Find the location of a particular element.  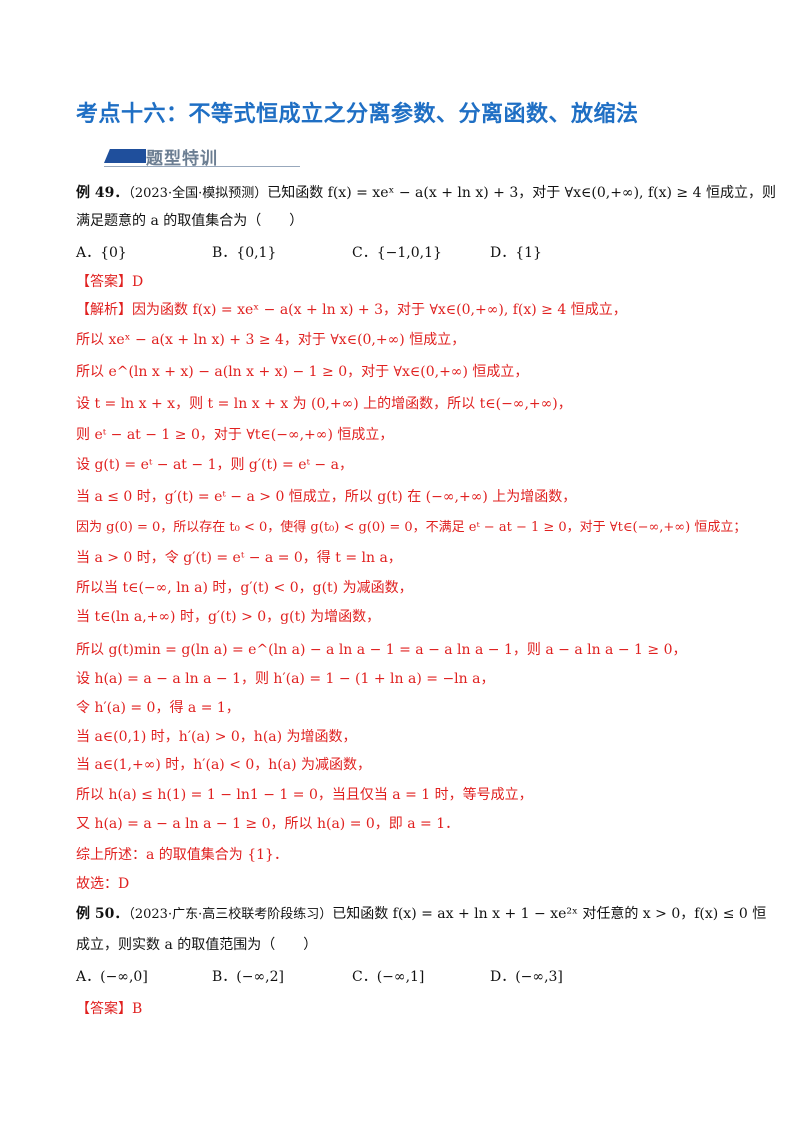

ex49-step-15: 当 a∈(0,1) 时，h′(a) > 0，h(a) 为增函数， is located at coordinates (216, 737).